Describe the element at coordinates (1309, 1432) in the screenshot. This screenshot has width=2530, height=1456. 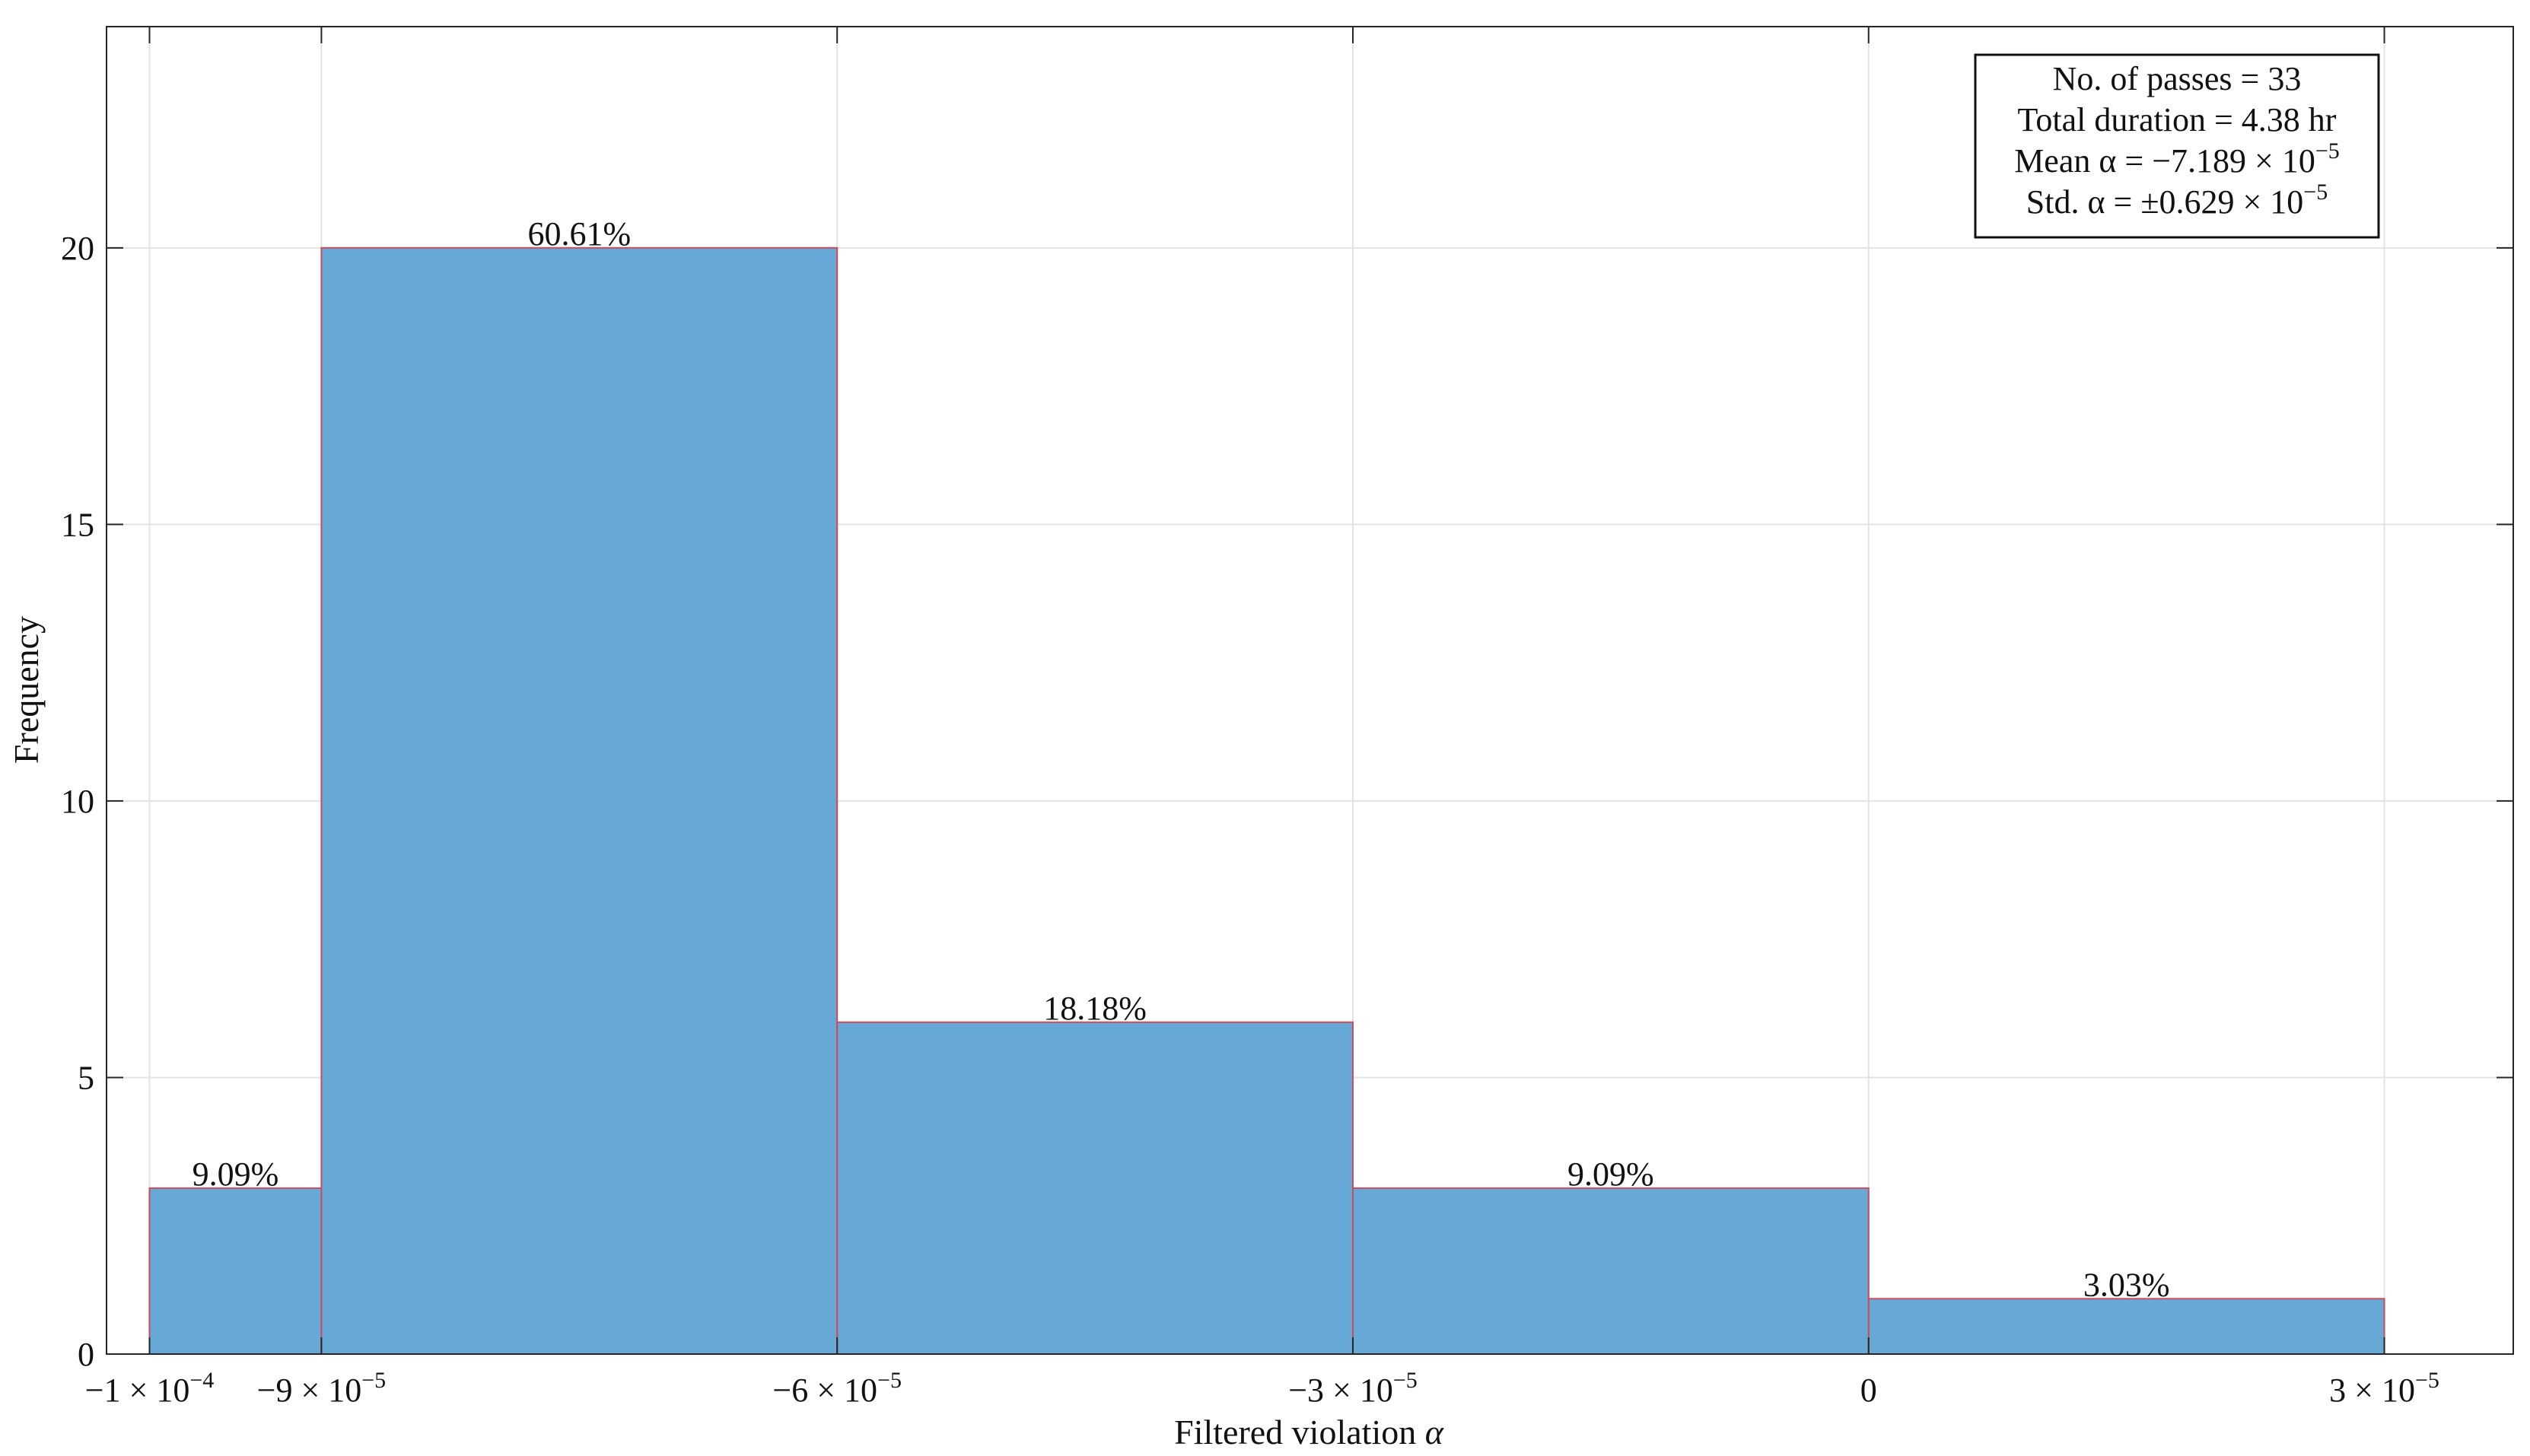
I see `x-axis-title: Filtered violation α` at that location.